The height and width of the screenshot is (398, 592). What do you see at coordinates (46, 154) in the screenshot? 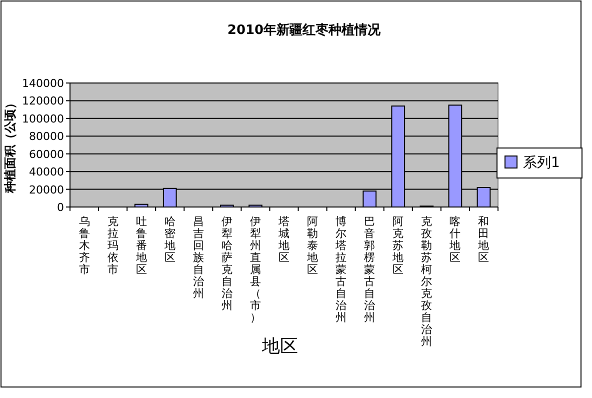
I see `y-tick-label: 60000` at bounding box center [46, 154].